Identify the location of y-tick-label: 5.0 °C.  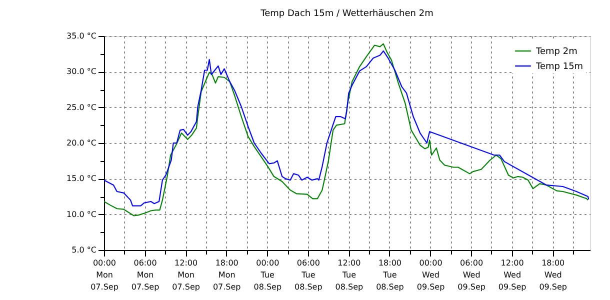
(84, 250).